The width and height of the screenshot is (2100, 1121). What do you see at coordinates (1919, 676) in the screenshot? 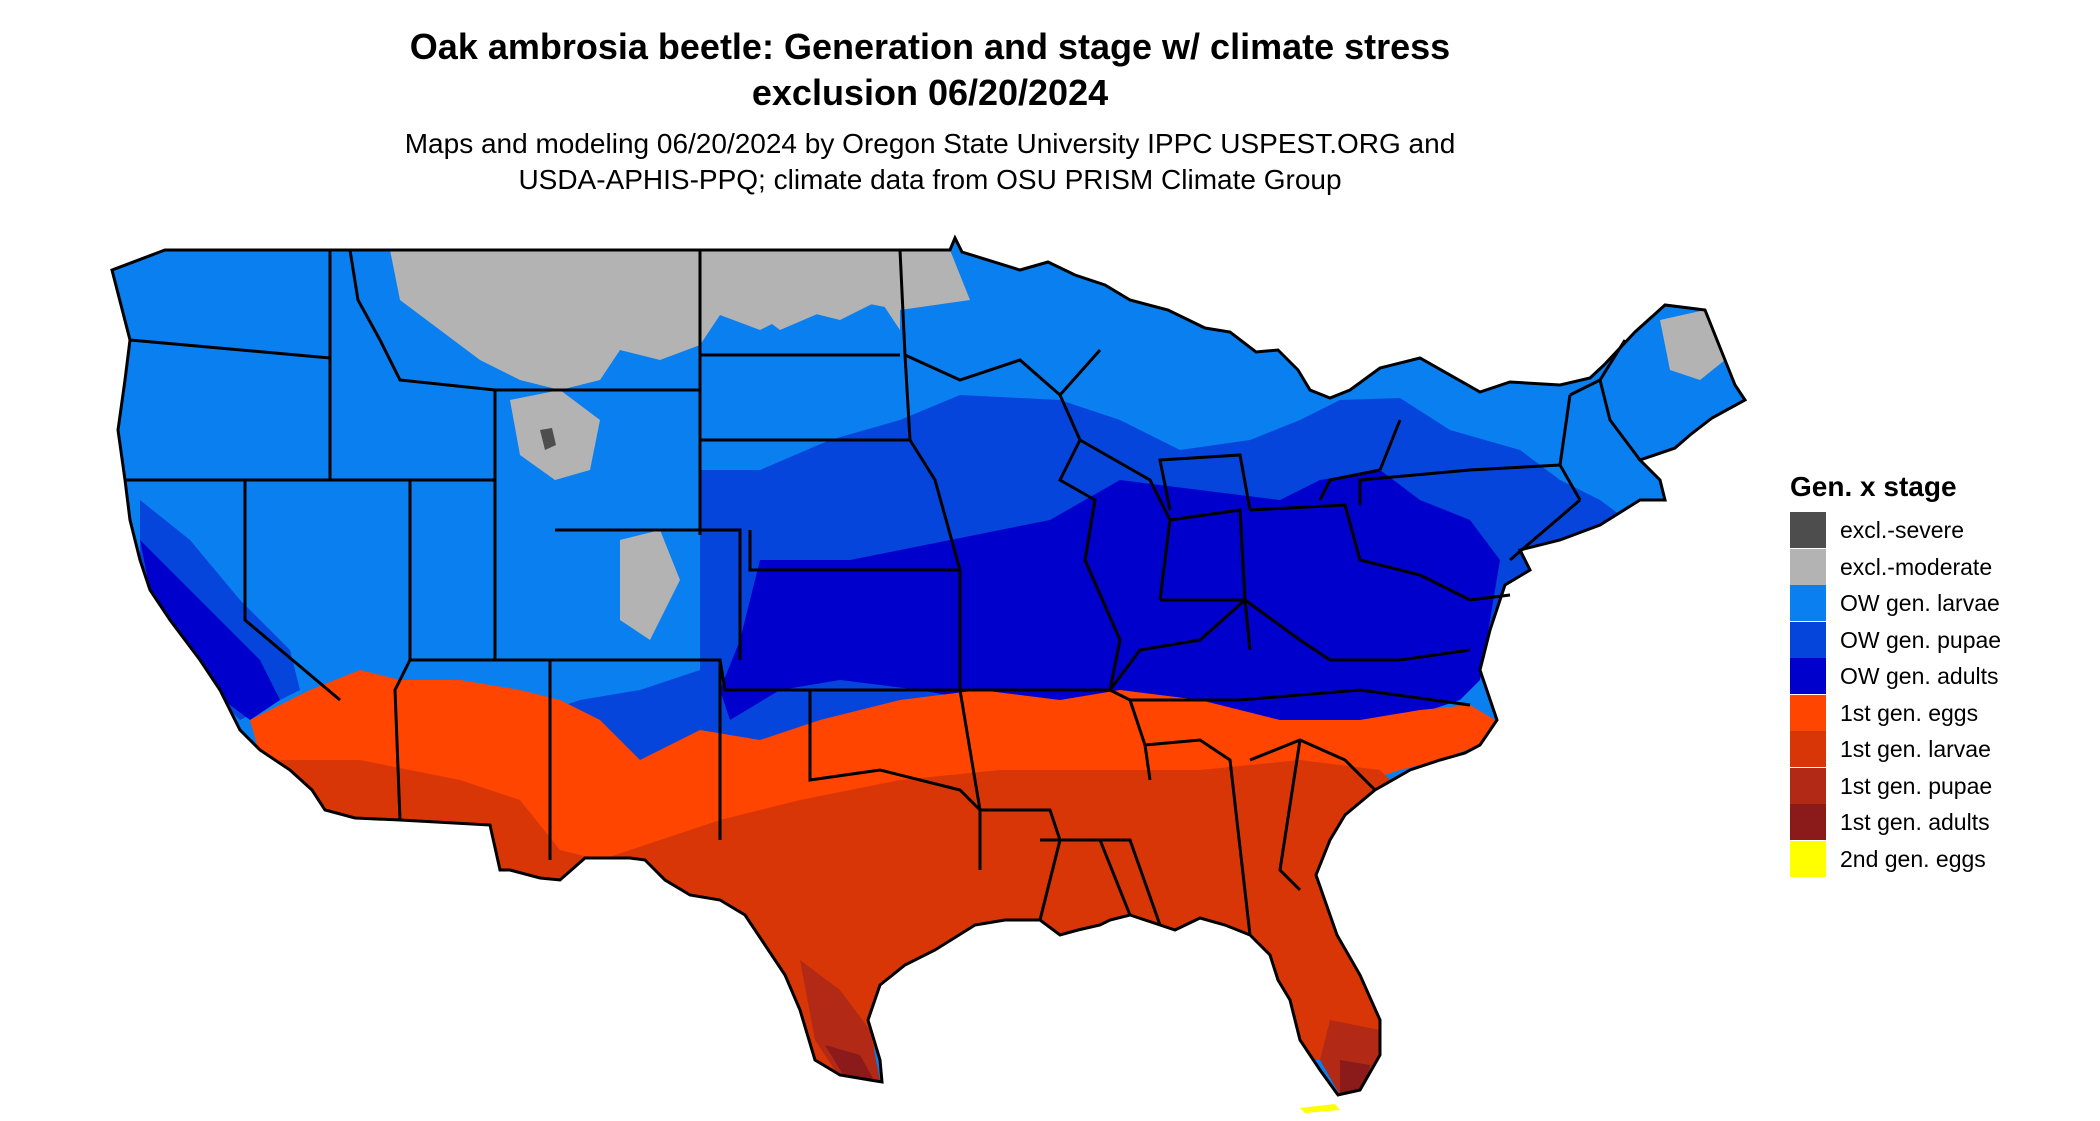
I see `legend-label: OW gen. adults` at bounding box center [1919, 676].